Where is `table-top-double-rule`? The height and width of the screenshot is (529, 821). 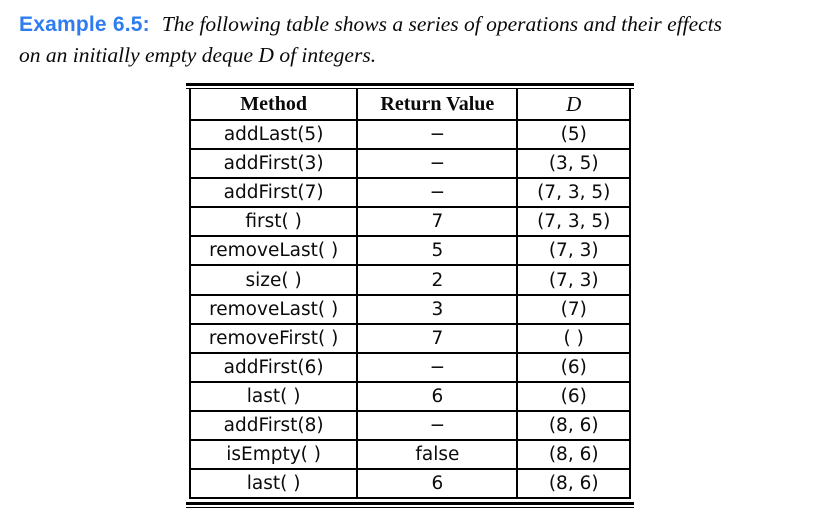 table-top-double-rule is located at coordinates (410, 86).